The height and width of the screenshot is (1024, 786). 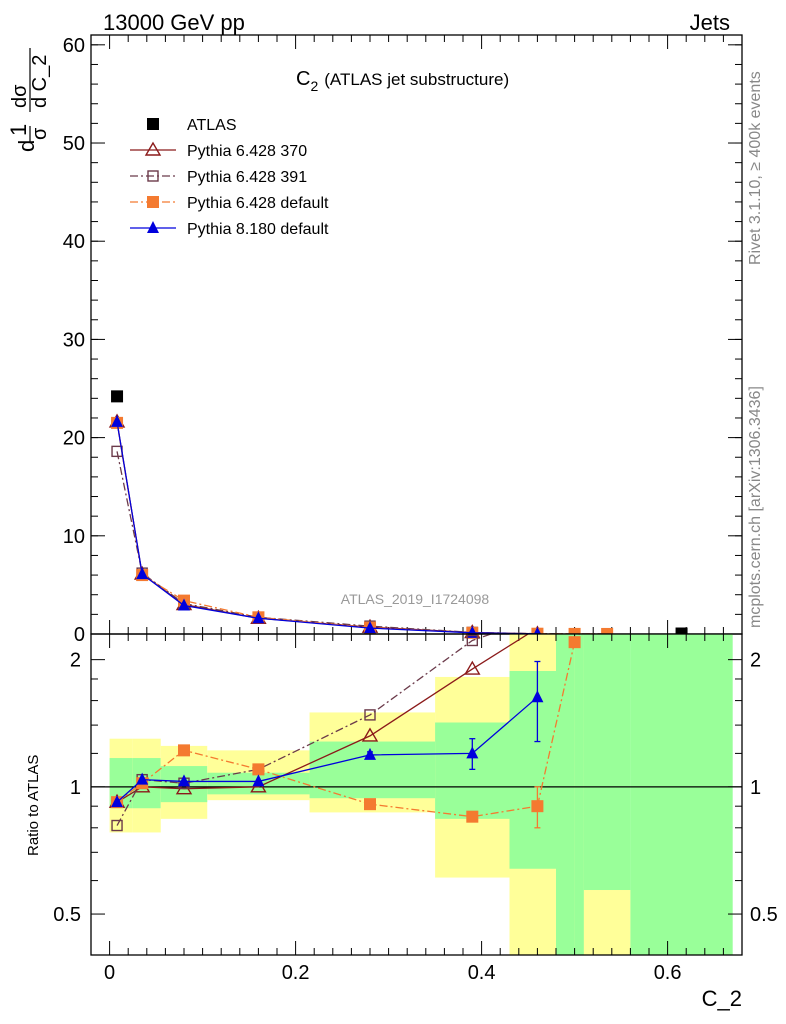 I want to click on y-axis-label: d 1 σ dσ d C_2, so click(x=28, y=100).